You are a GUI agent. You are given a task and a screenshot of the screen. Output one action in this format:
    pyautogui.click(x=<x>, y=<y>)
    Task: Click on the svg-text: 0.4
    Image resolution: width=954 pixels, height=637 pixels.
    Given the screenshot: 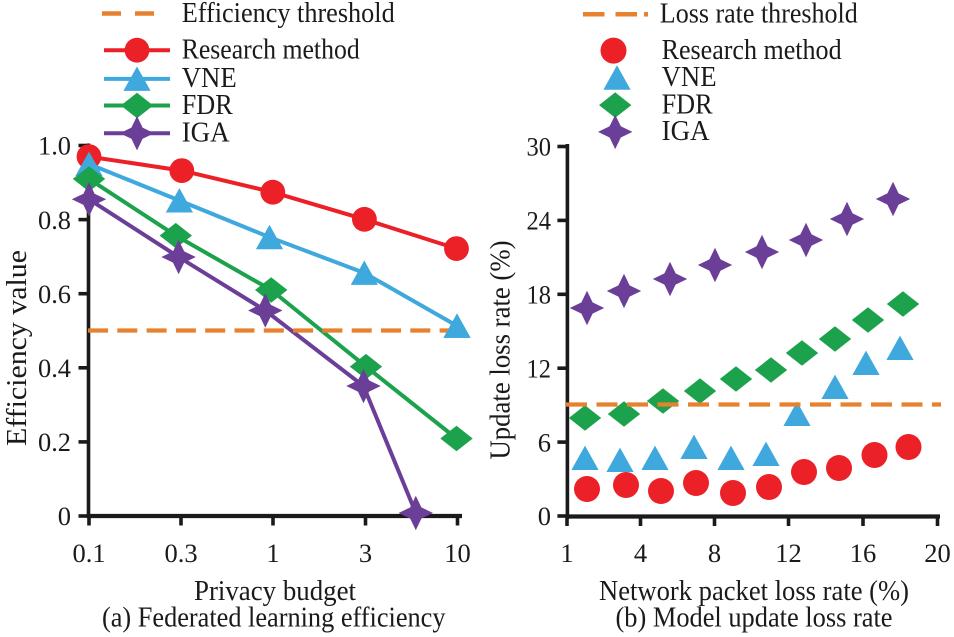 What is the action you would take?
    pyautogui.click(x=54, y=368)
    